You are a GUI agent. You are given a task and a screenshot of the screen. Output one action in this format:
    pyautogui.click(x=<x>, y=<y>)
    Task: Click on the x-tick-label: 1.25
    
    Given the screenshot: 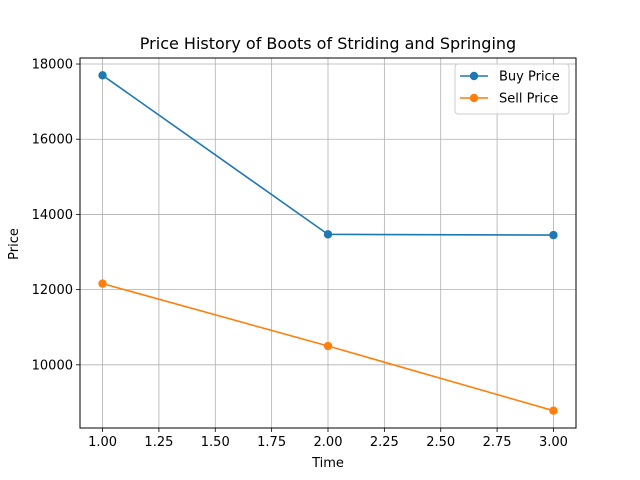 What is the action you would take?
    pyautogui.click(x=158, y=442)
    